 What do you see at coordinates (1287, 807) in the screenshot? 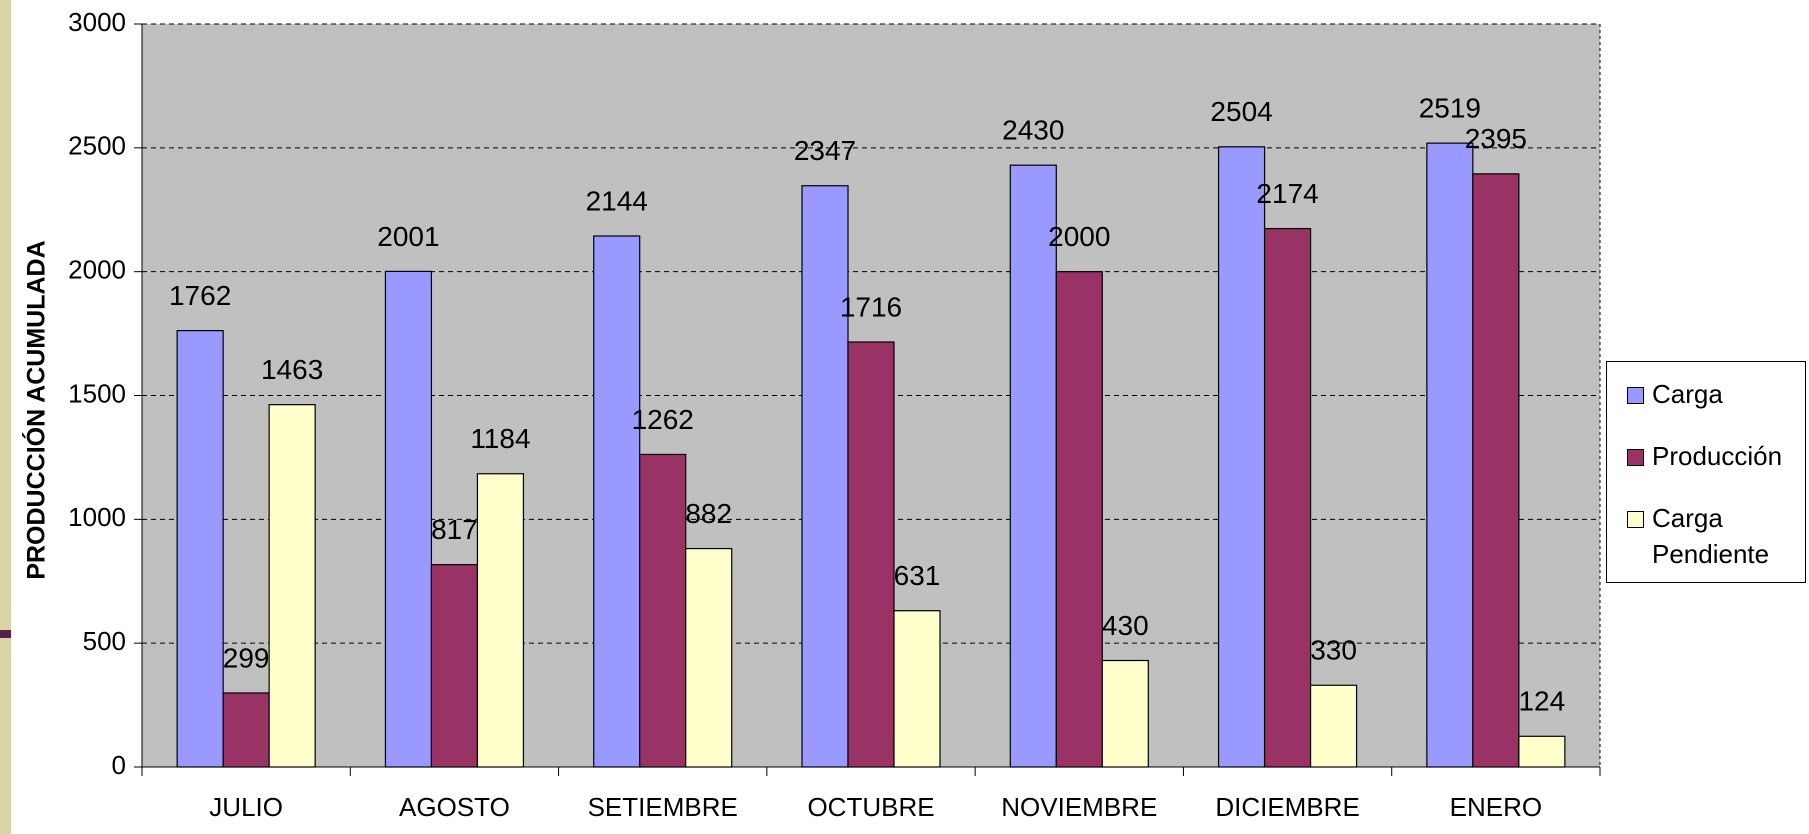
I see `x-tick-label: DICIEMBRE` at bounding box center [1287, 807].